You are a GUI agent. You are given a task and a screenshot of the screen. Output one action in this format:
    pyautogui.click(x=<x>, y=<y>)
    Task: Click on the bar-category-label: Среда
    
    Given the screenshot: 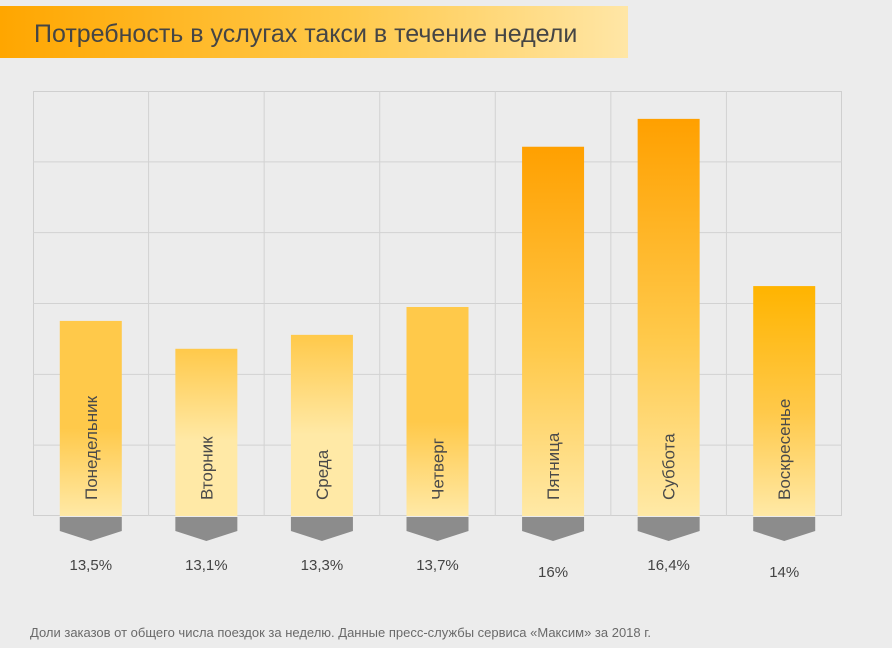 What is the action you would take?
    pyautogui.click(x=322, y=474)
    